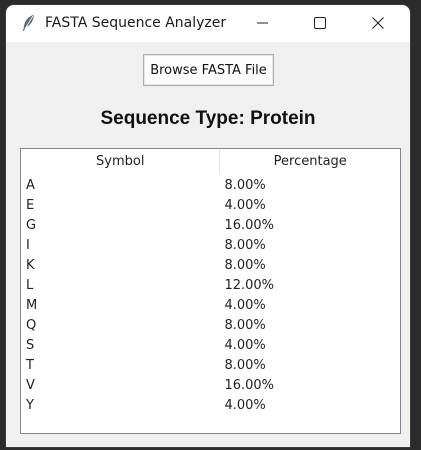 The image size is (421, 450). I want to click on table-row: S 4.00%, so click(210, 346).